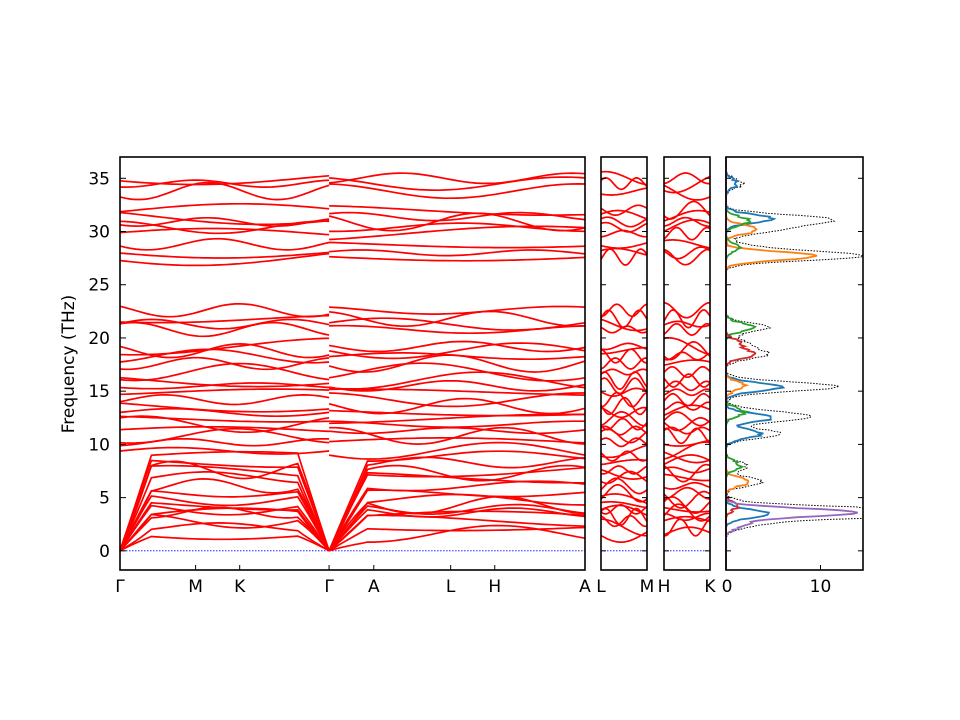 This screenshot has height=720, width=960. Describe the element at coordinates (104, 499) in the screenshot. I see `y-tick-label: 5` at that location.